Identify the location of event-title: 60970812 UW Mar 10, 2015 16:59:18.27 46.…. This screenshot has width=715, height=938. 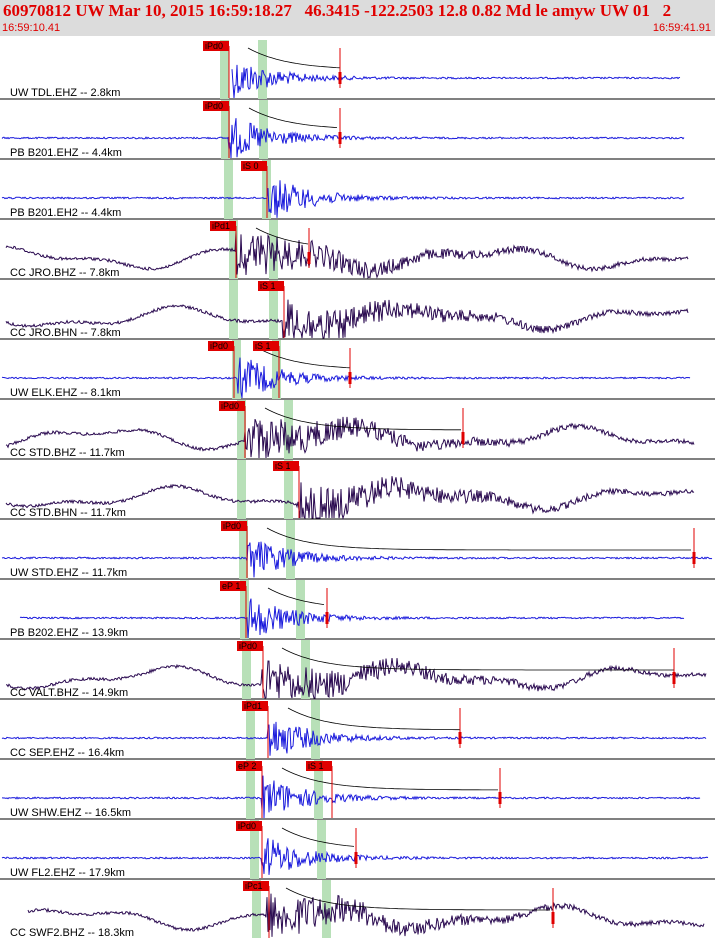
(337, 10).